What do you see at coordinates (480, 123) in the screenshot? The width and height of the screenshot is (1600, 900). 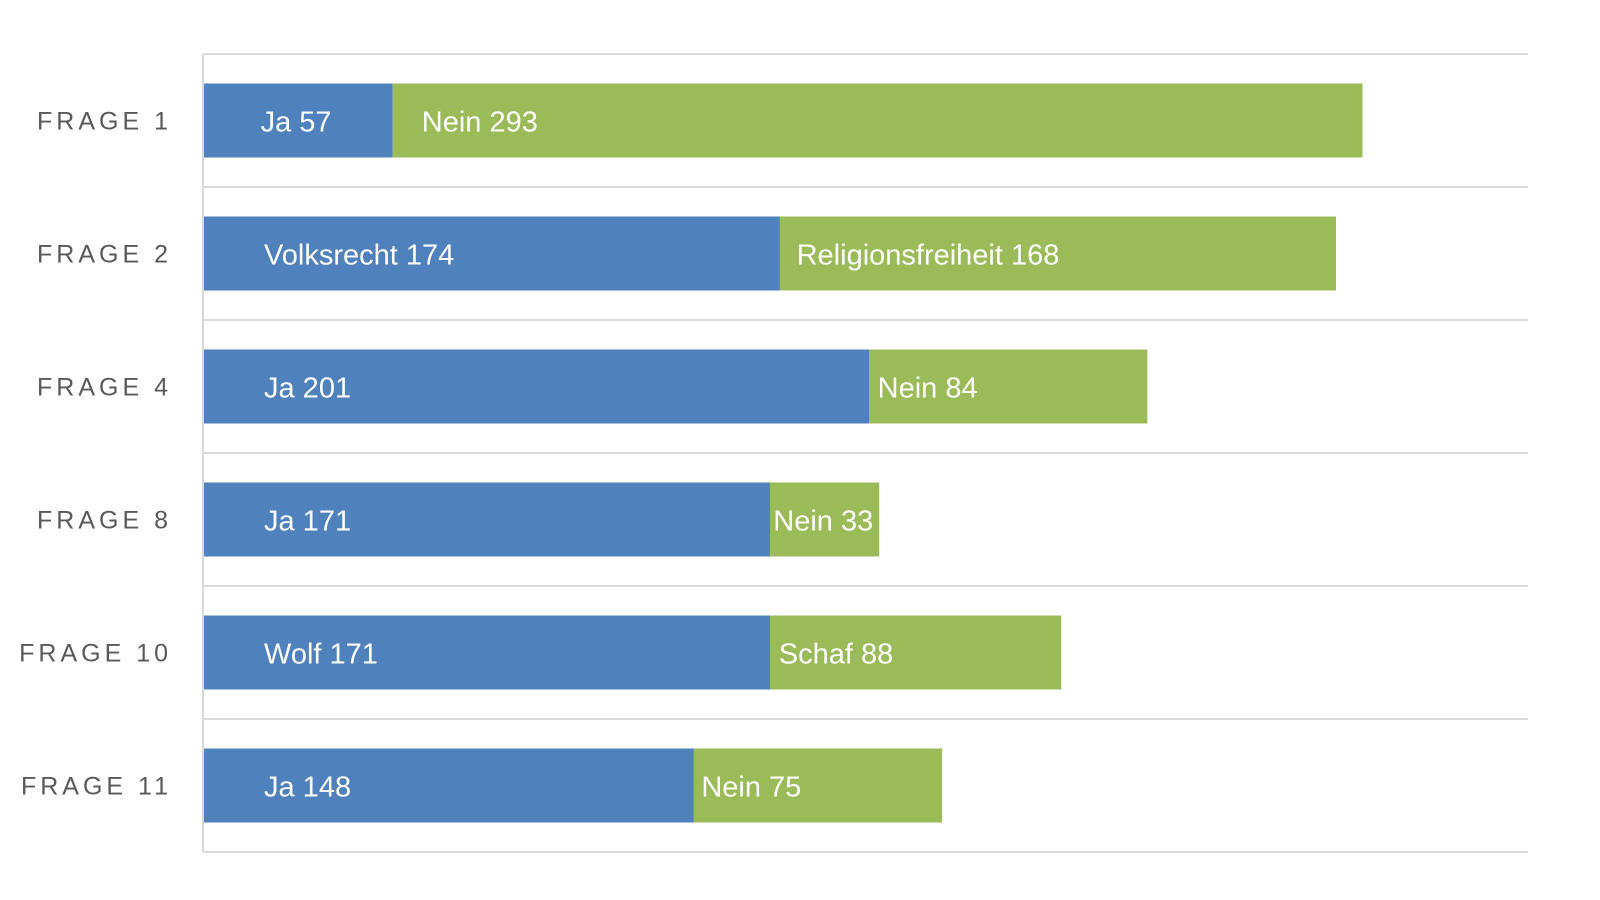 I see `data-label: Nein 293` at bounding box center [480, 123].